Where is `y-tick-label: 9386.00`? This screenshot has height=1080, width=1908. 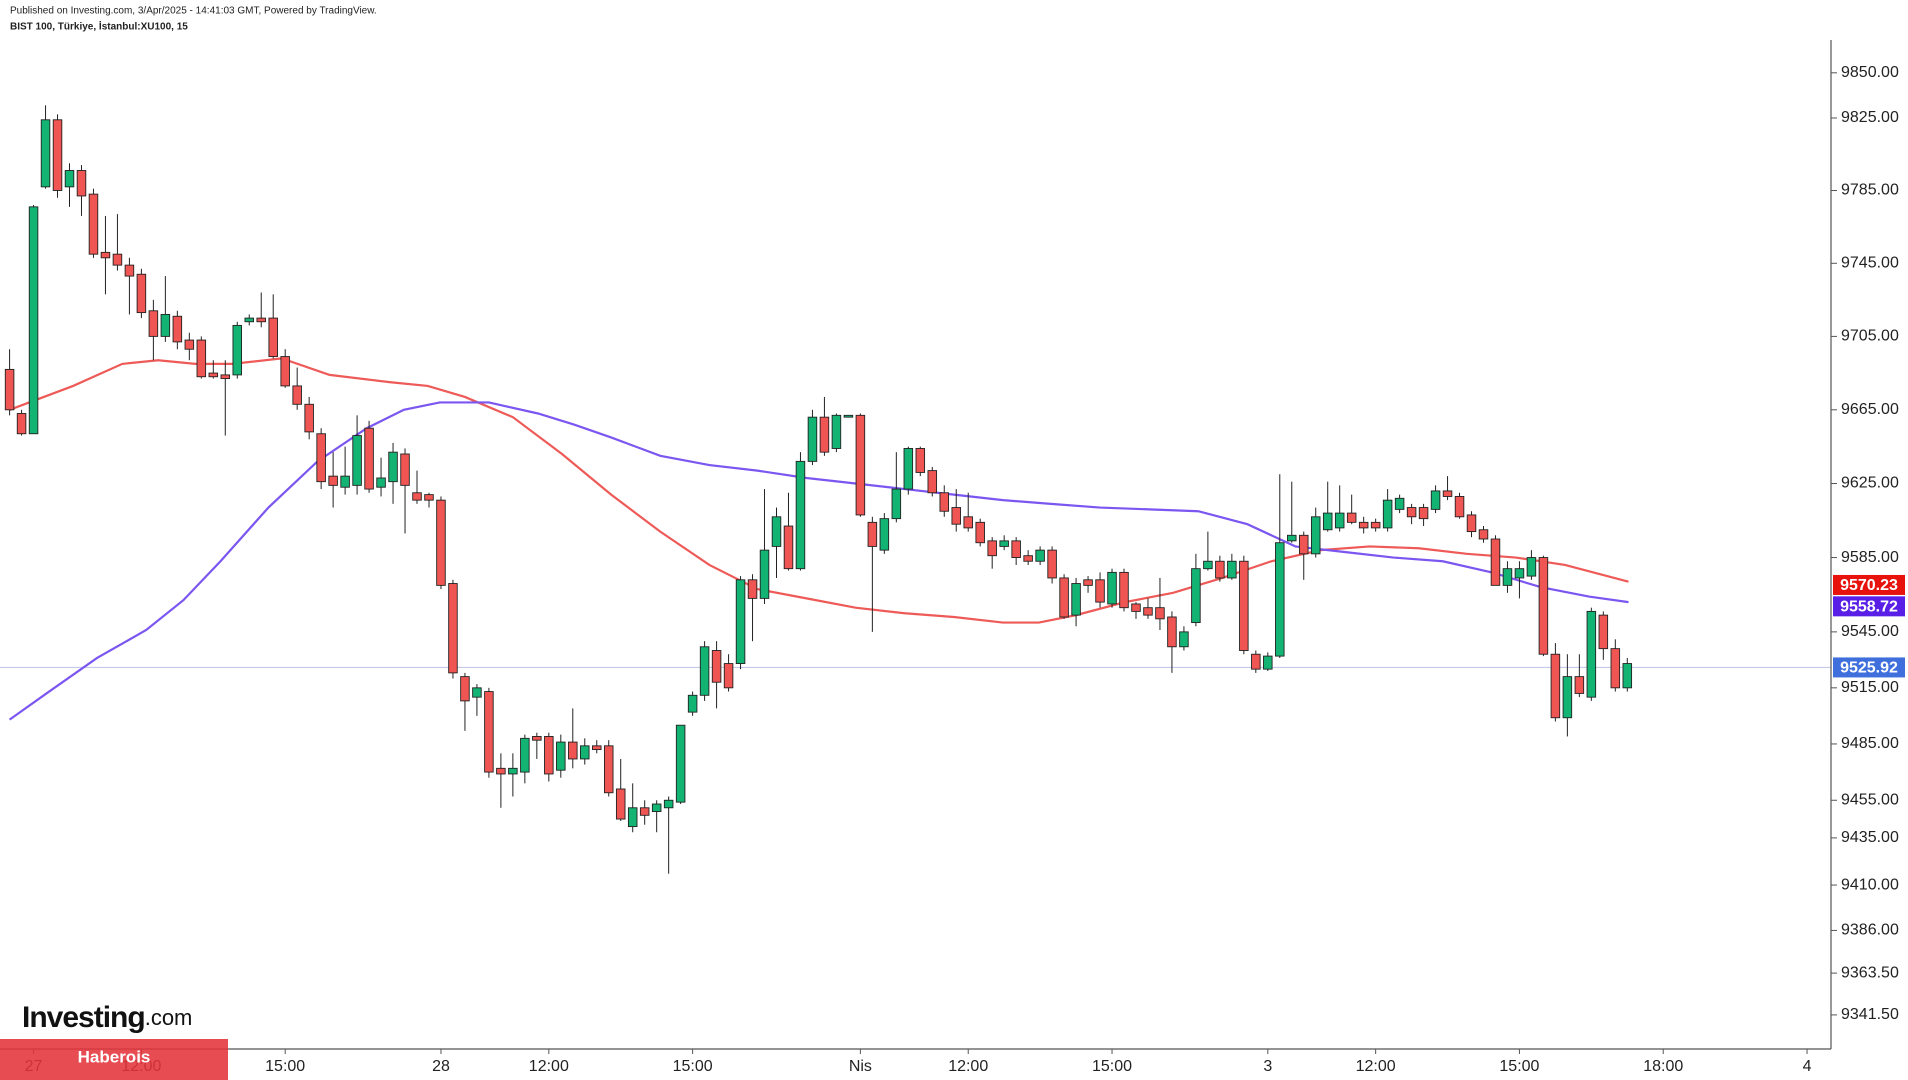
y-tick-label: 9386.00 is located at coordinates (1870, 930).